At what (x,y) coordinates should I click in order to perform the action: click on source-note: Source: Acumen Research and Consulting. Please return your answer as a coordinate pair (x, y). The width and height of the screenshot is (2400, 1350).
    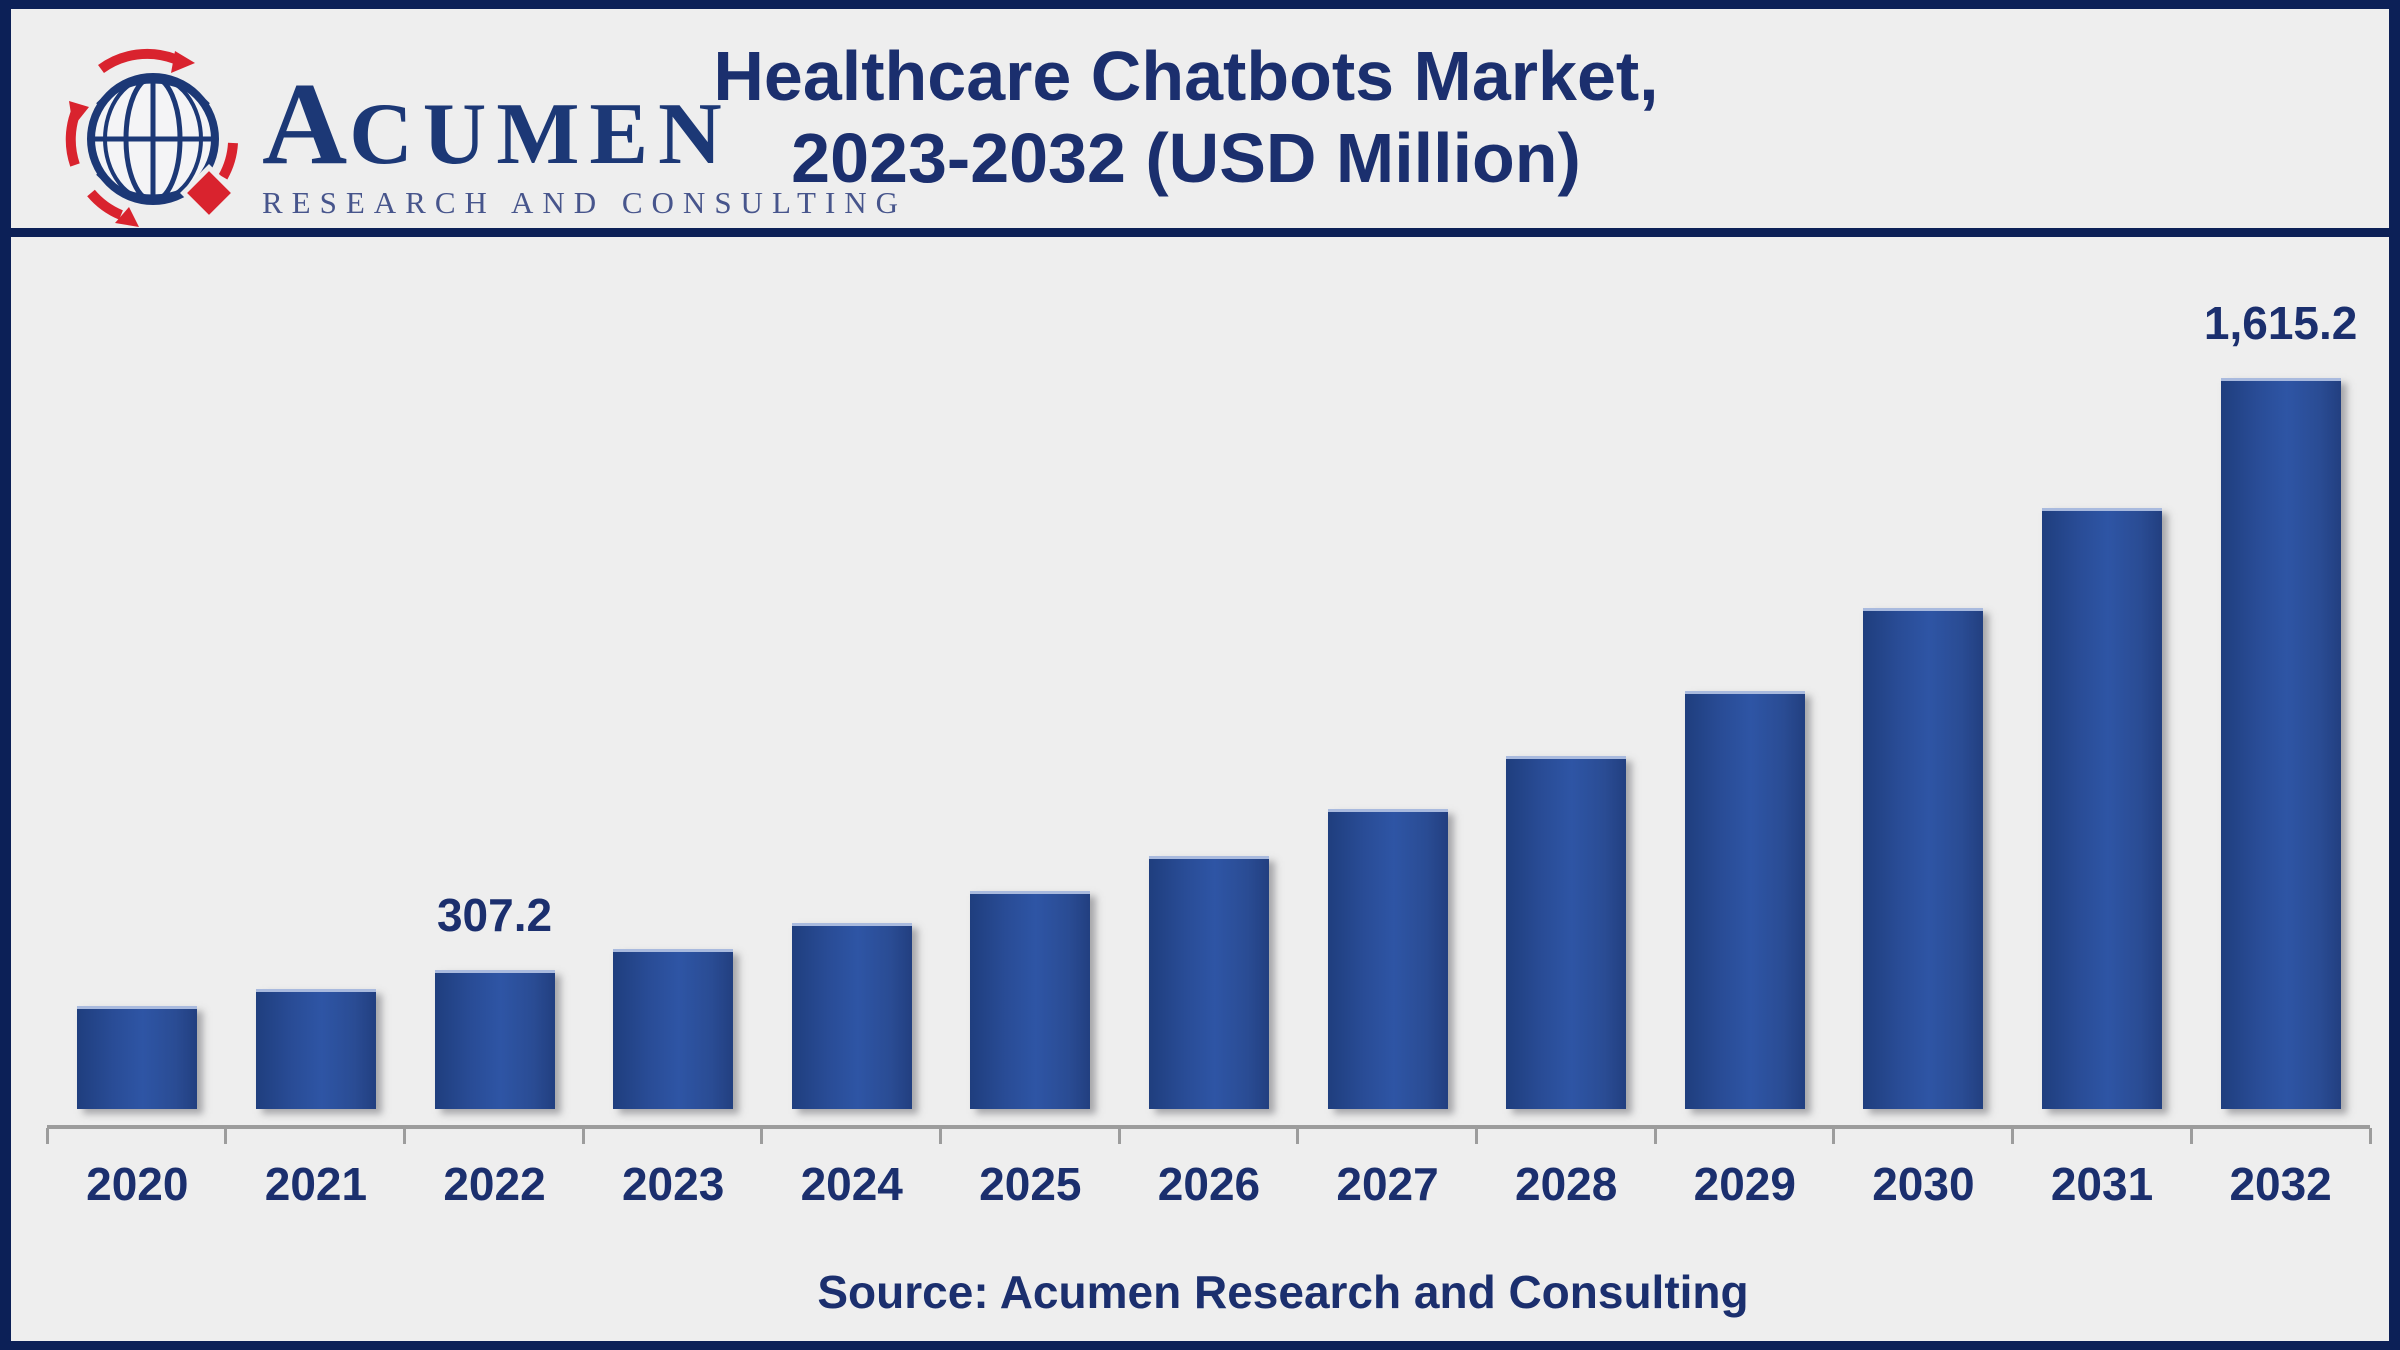
    Looking at the image, I should click on (1283, 1292).